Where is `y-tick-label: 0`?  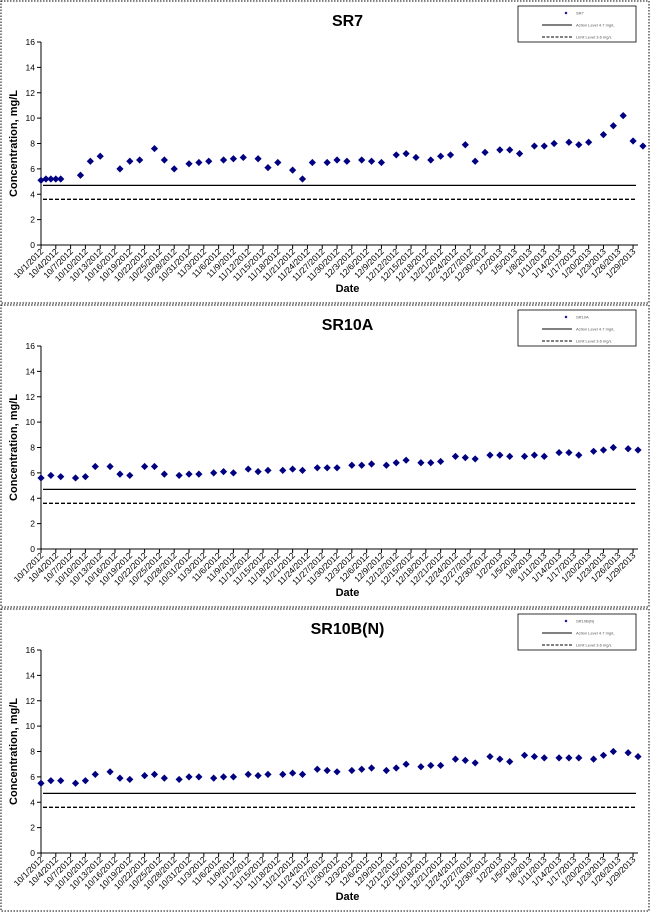 y-tick-label: 0 is located at coordinates (32, 549).